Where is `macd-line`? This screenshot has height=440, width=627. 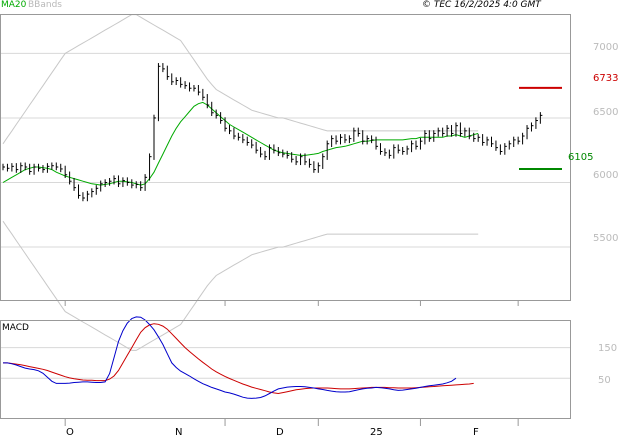
macd-line is located at coordinates (230, 357).